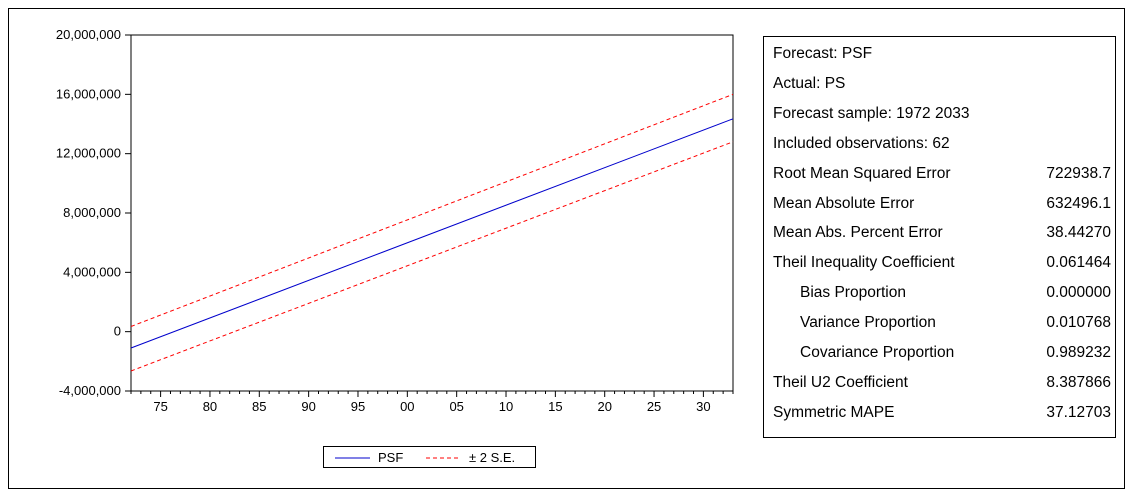 The width and height of the screenshot is (1134, 499). I want to click on stat-label: Forecast: PSF, so click(823, 53).